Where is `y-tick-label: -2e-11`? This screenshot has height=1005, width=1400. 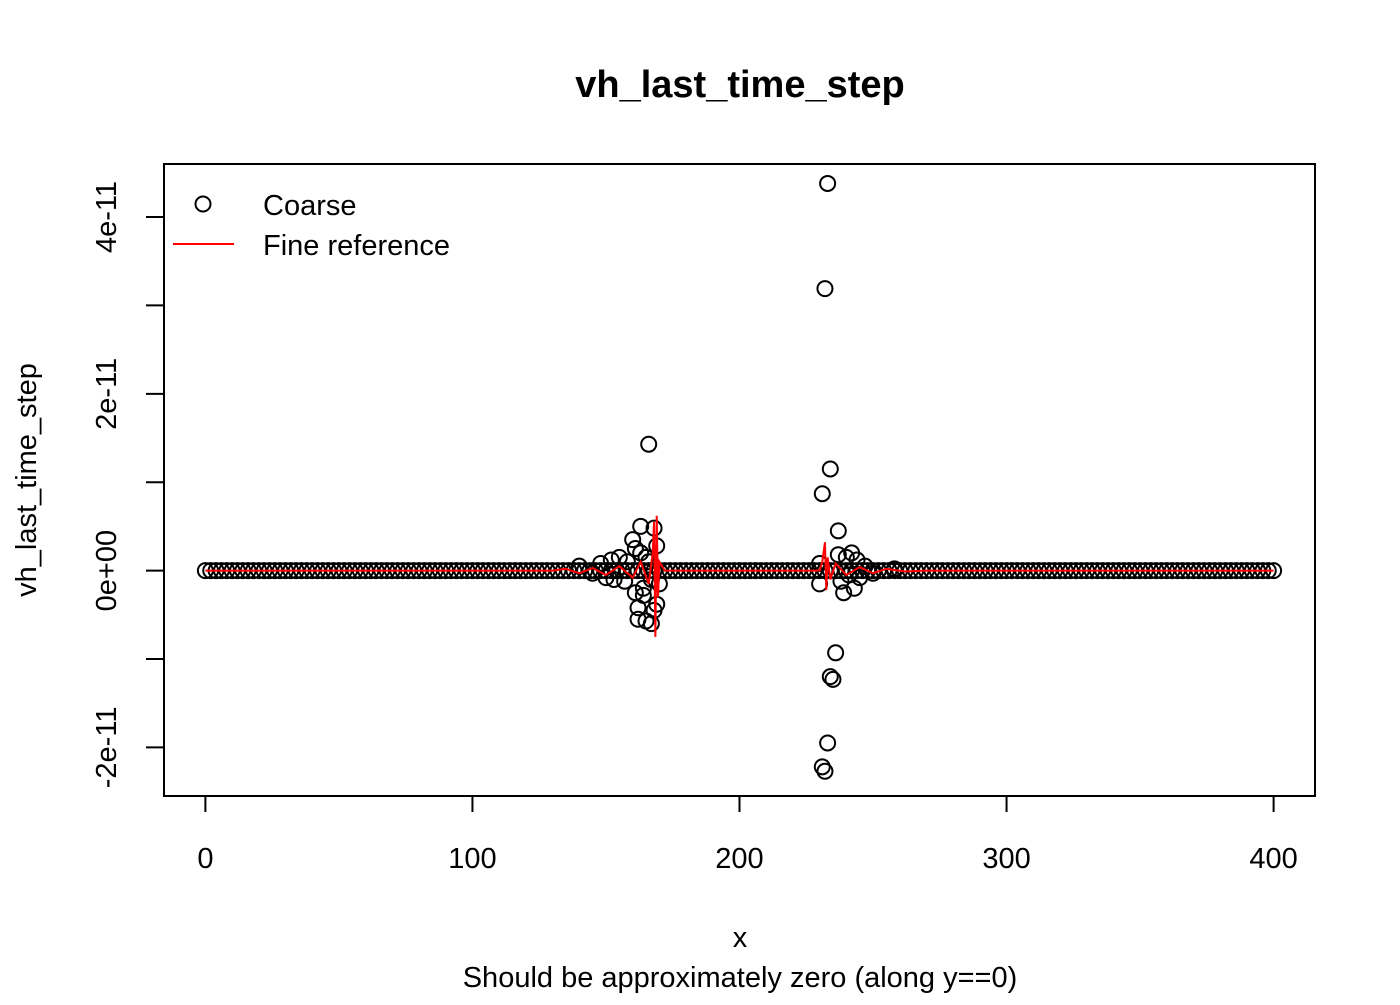 y-tick-label: -2e-11 is located at coordinates (107, 748).